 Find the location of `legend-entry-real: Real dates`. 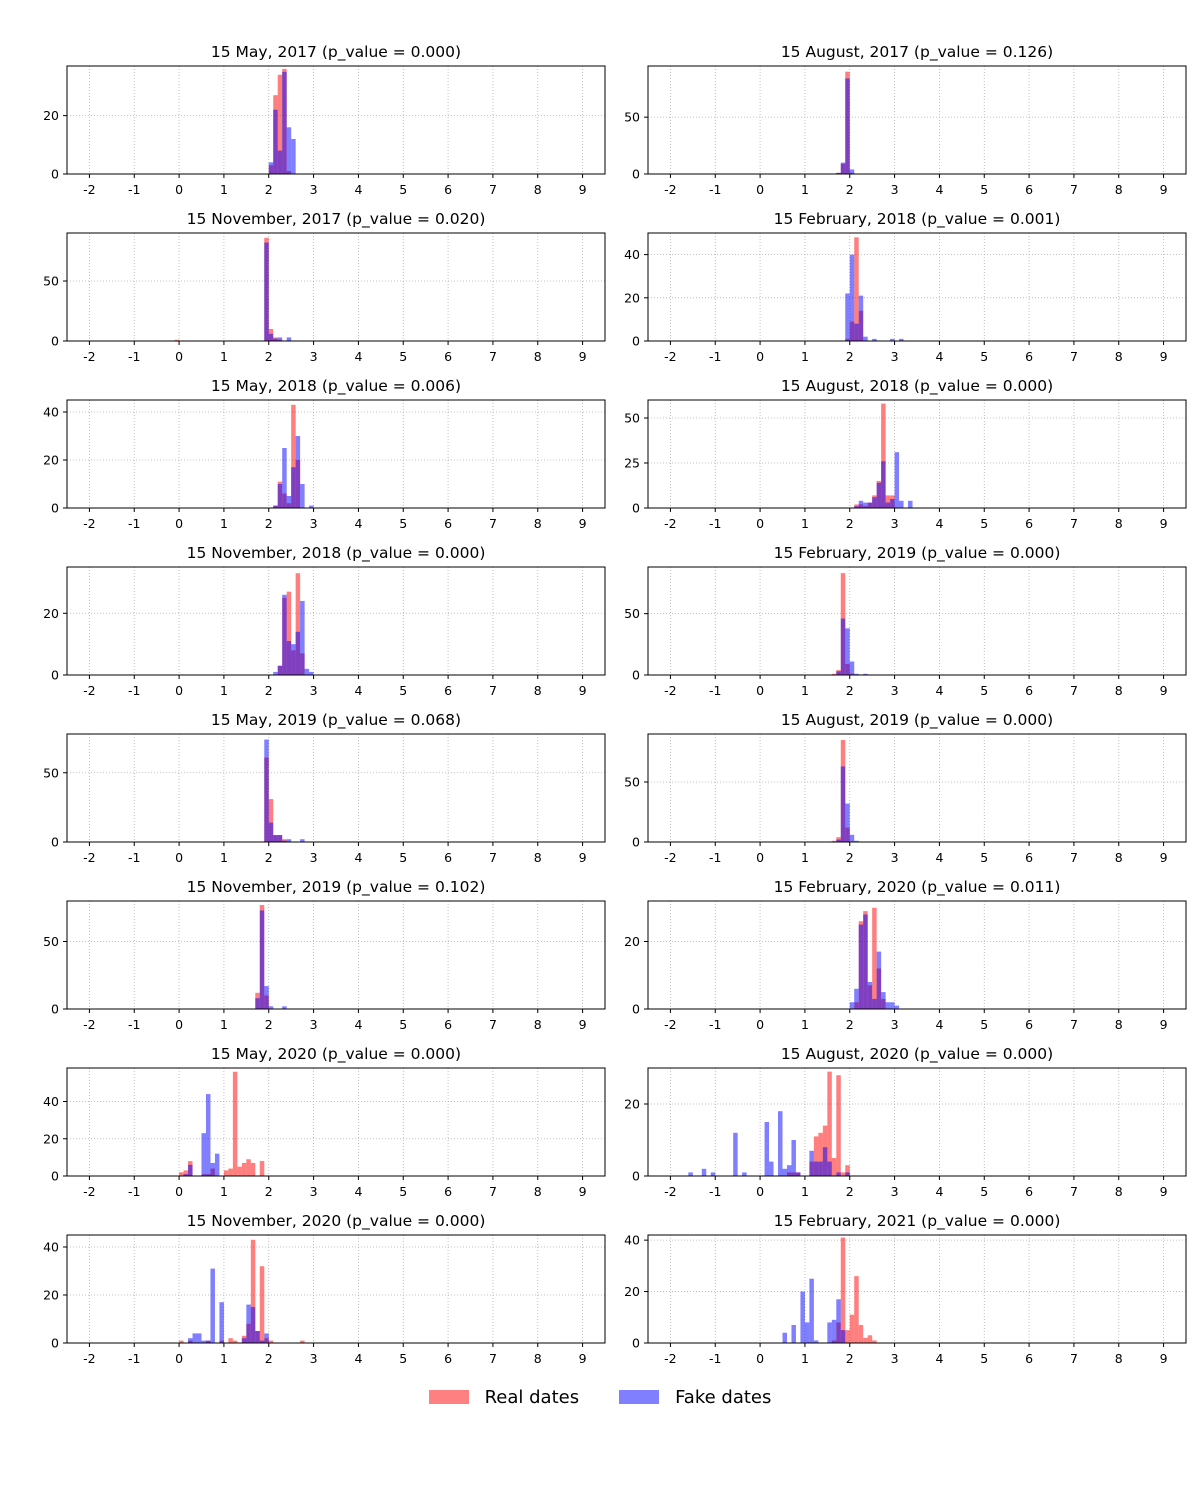

legend-entry-real: Real dates is located at coordinates (503, 1397).